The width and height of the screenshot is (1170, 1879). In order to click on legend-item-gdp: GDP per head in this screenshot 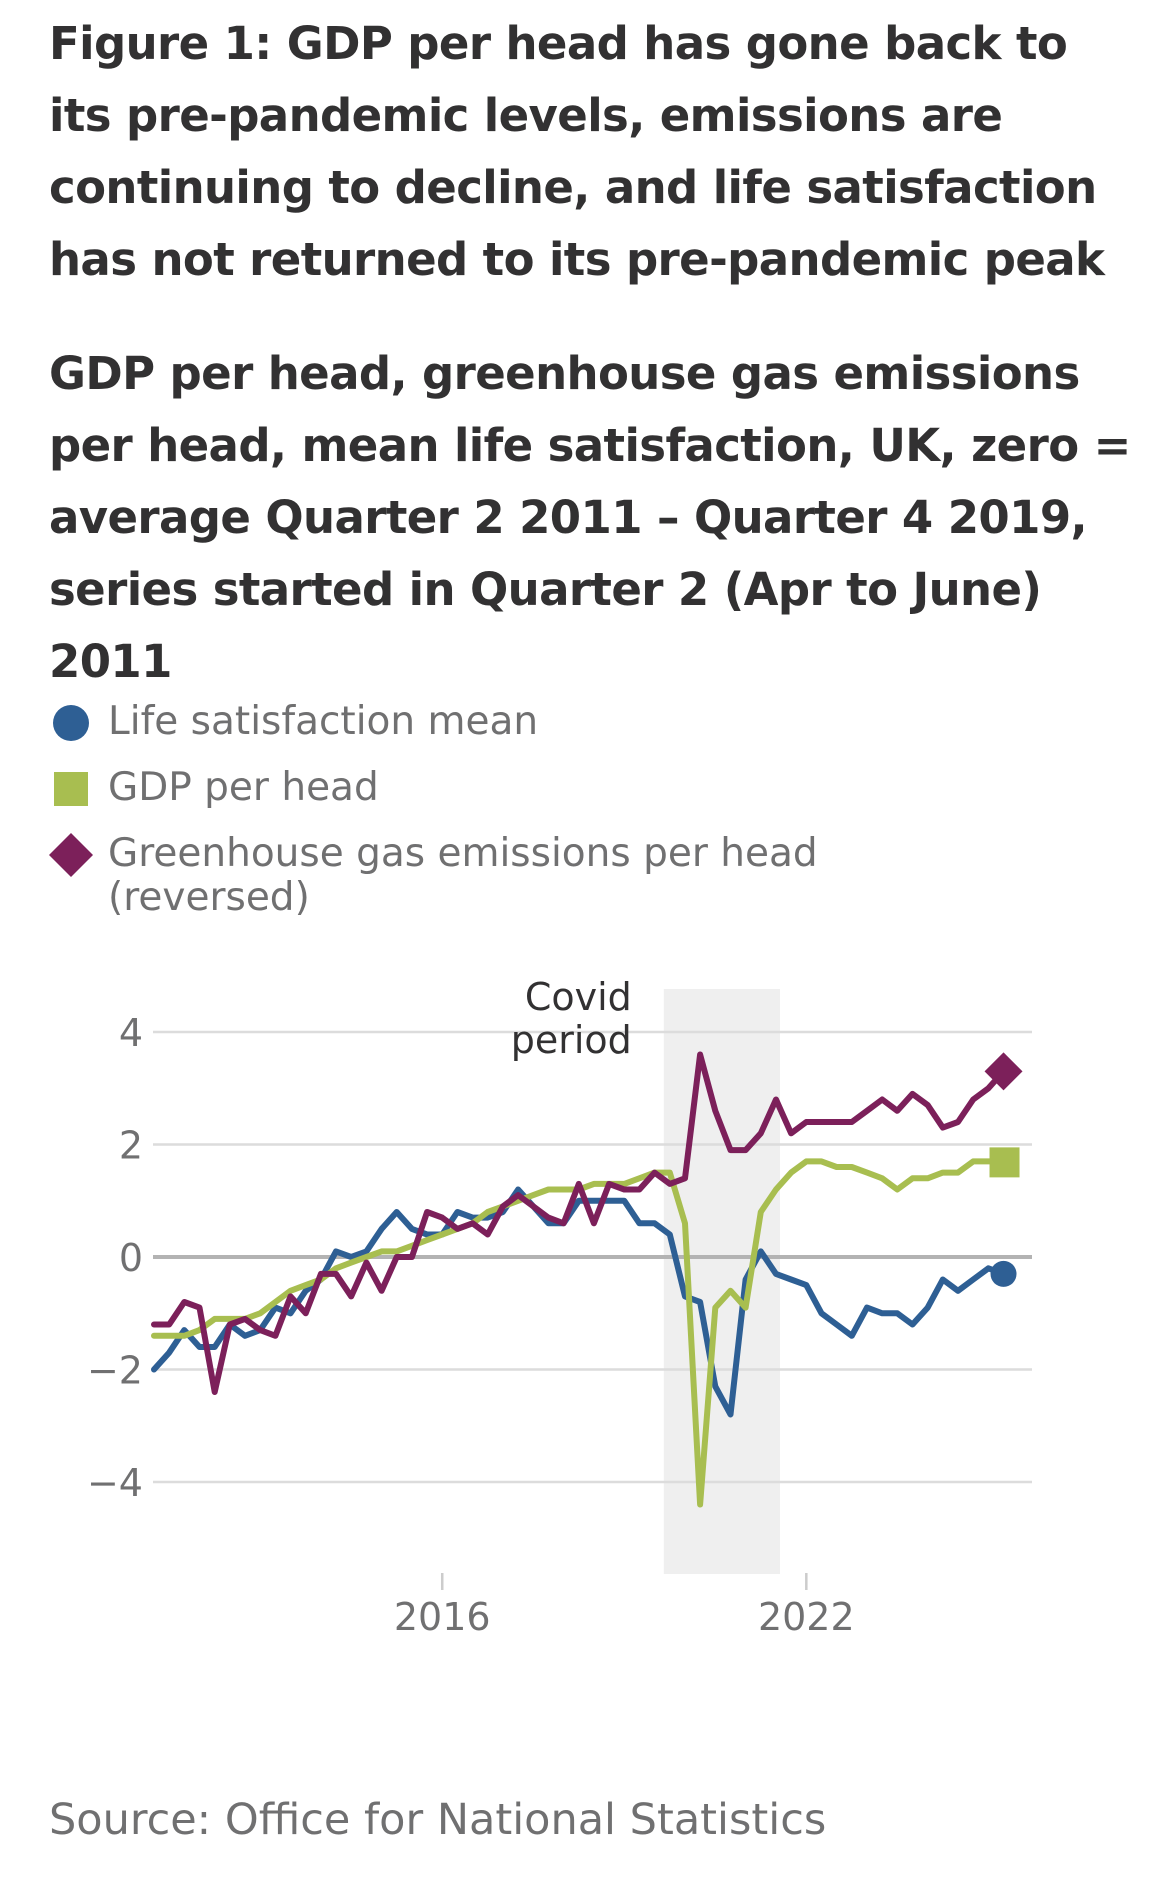, I will do `click(458, 789)`.